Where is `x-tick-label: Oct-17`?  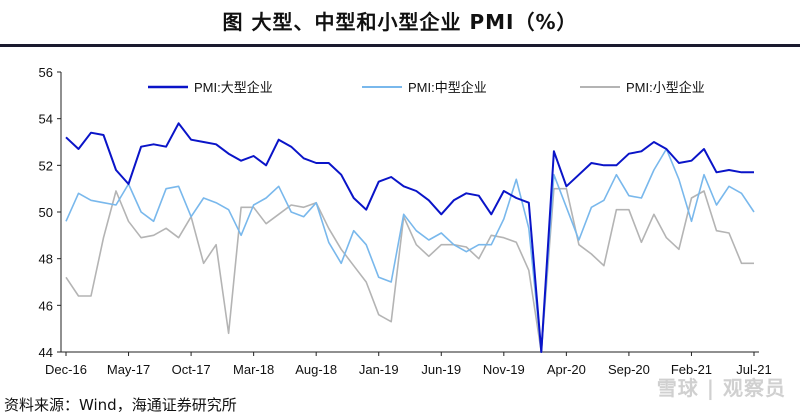 x-tick-label: Oct-17 is located at coordinates (191, 369).